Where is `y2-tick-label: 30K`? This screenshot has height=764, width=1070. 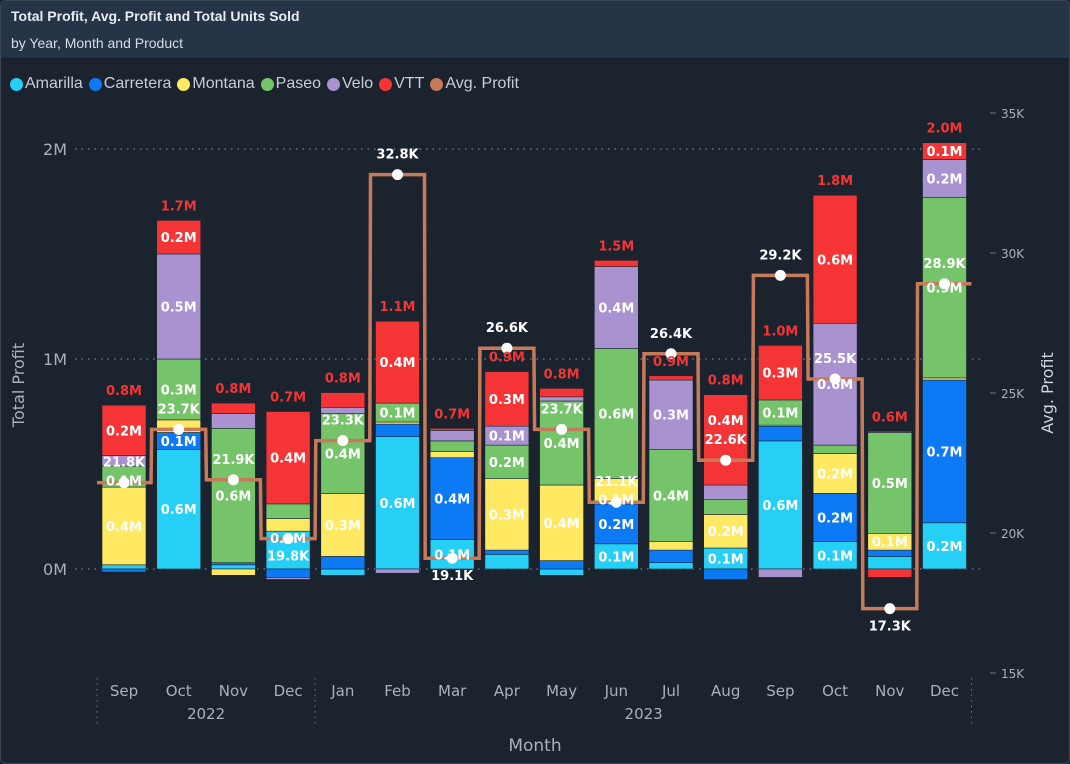 y2-tick-label: 30K is located at coordinates (1013, 254).